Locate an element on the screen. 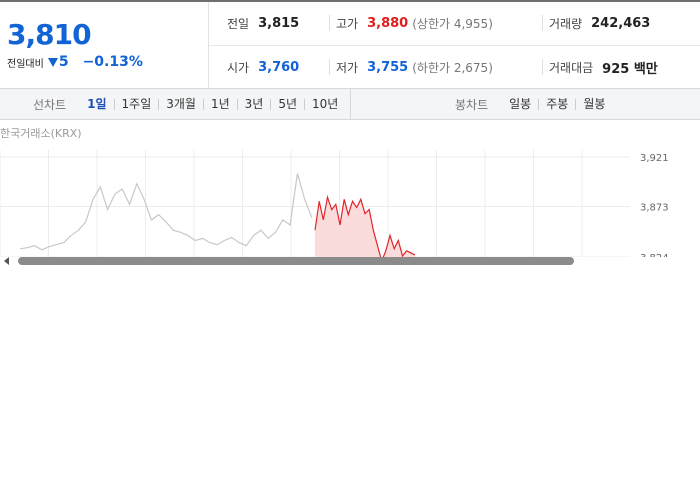  stat: 시가 3,760 is located at coordinates (263, 67).